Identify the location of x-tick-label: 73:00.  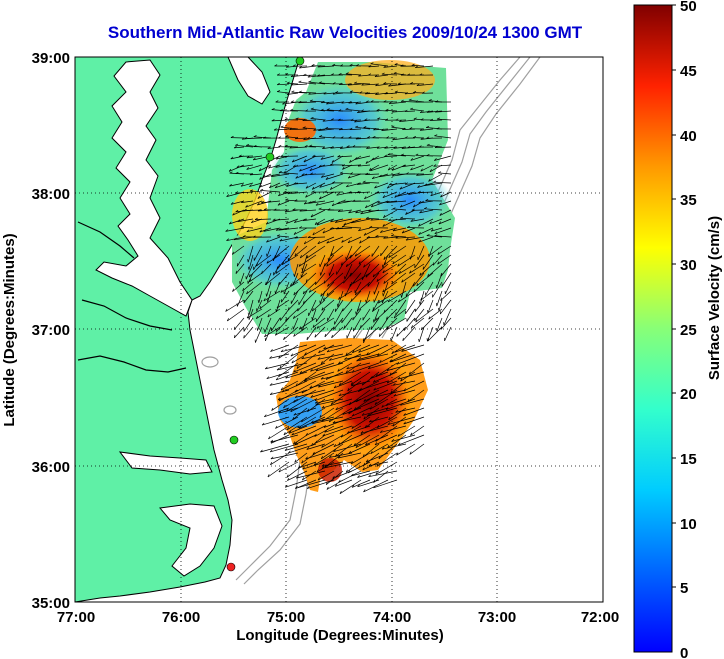
(497, 617).